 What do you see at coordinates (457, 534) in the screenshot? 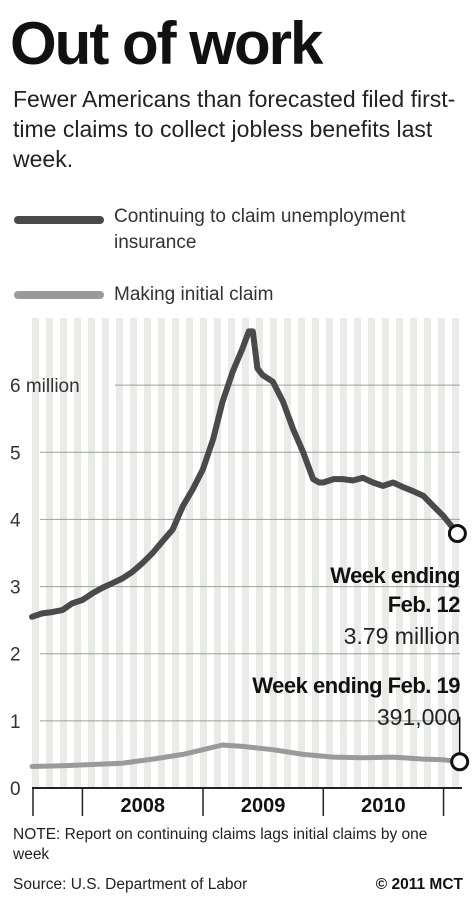
I see `endpoint-marker-continuing` at bounding box center [457, 534].